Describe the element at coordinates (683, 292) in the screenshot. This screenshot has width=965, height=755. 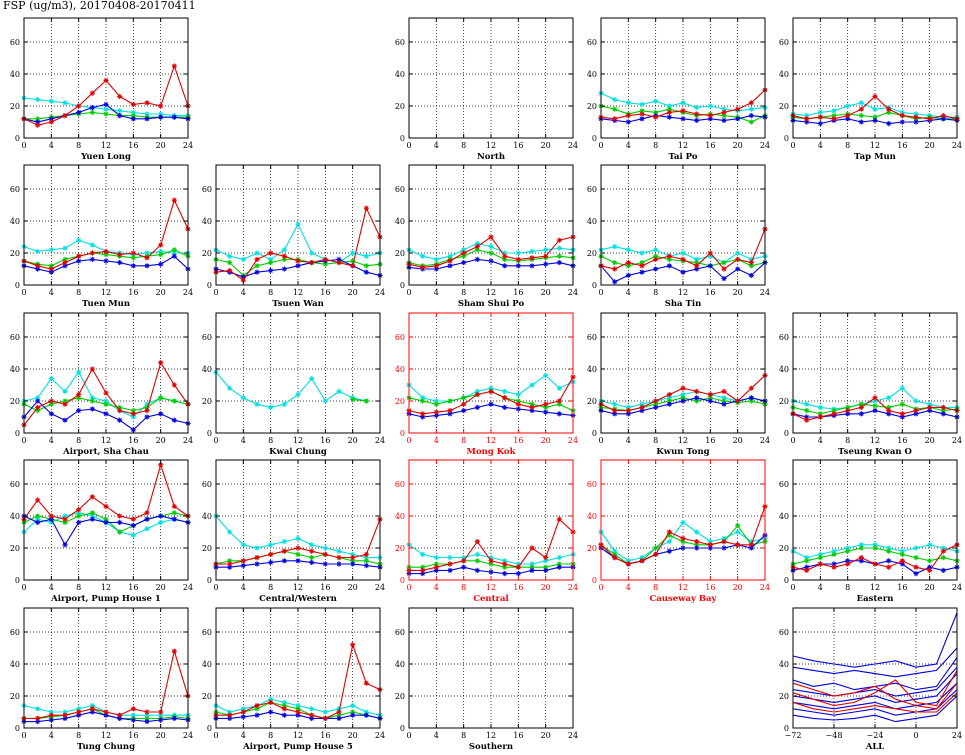
I see `x-tick-label: 12` at that location.